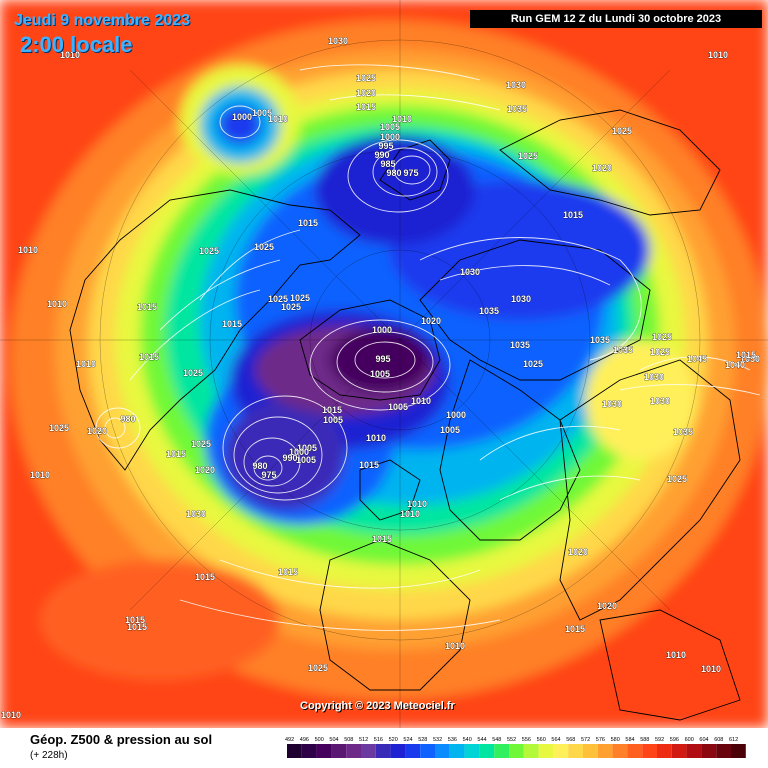 The height and width of the screenshot is (768, 768). What do you see at coordinates (659, 740) in the screenshot?
I see `legend-tick-label: 592` at bounding box center [659, 740].